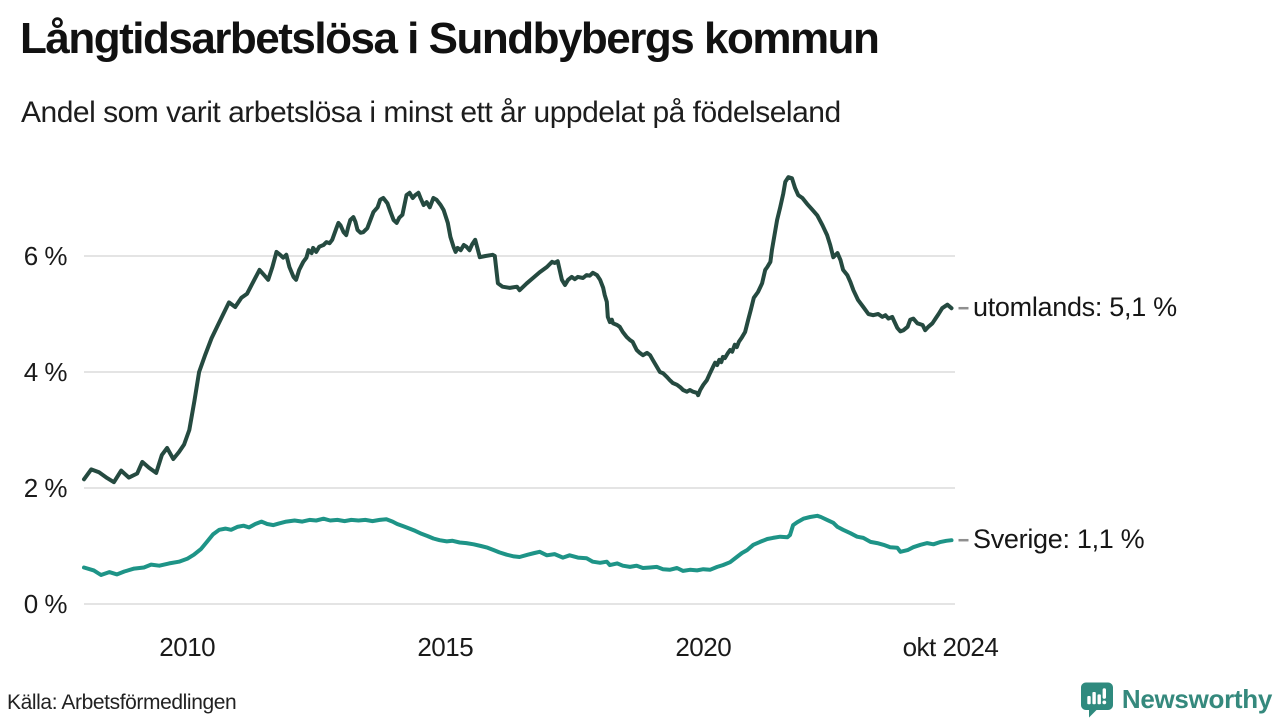  What do you see at coordinates (1097, 699) in the screenshot?
I see `newsworthy-chart-bubble-icon` at bounding box center [1097, 699].